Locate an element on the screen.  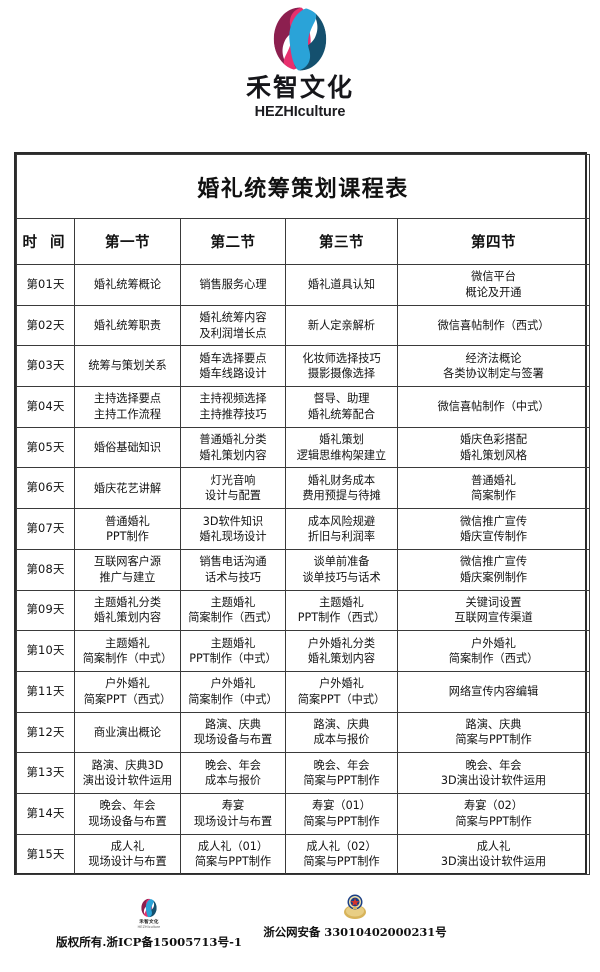
cell-line: 现场设备与布置 is located at coordinates (233, 740).